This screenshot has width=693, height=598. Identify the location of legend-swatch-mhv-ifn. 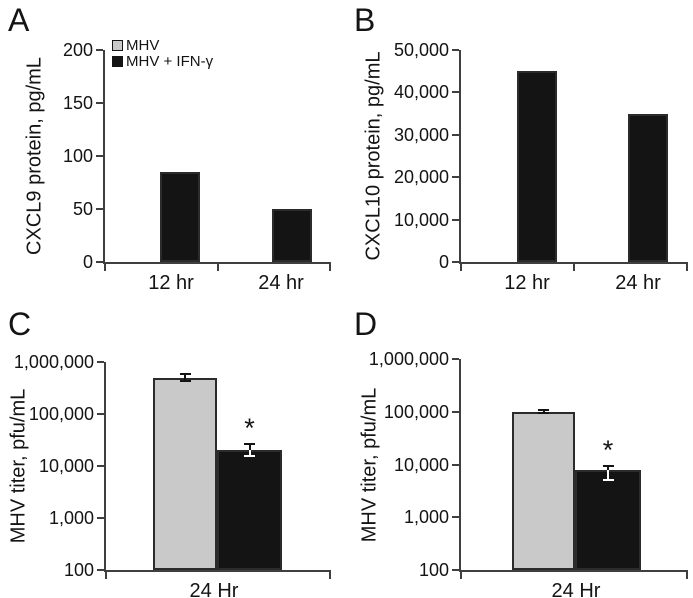
(117, 61).